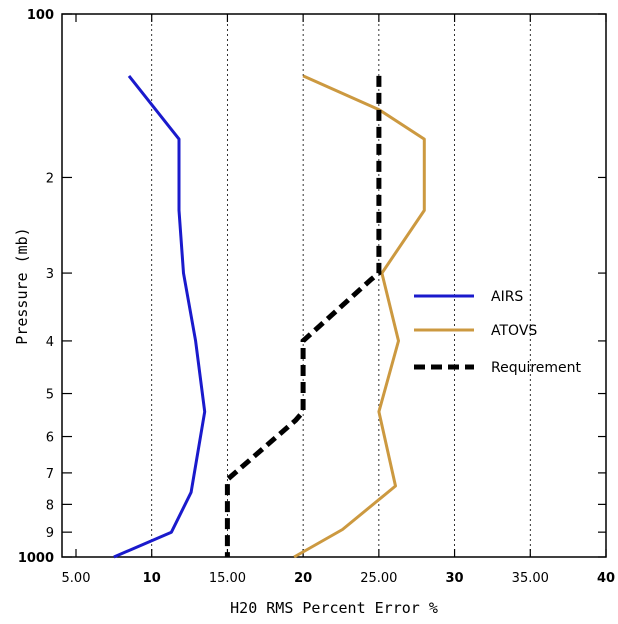  I want to click on series-line-airs, so click(160, 316).